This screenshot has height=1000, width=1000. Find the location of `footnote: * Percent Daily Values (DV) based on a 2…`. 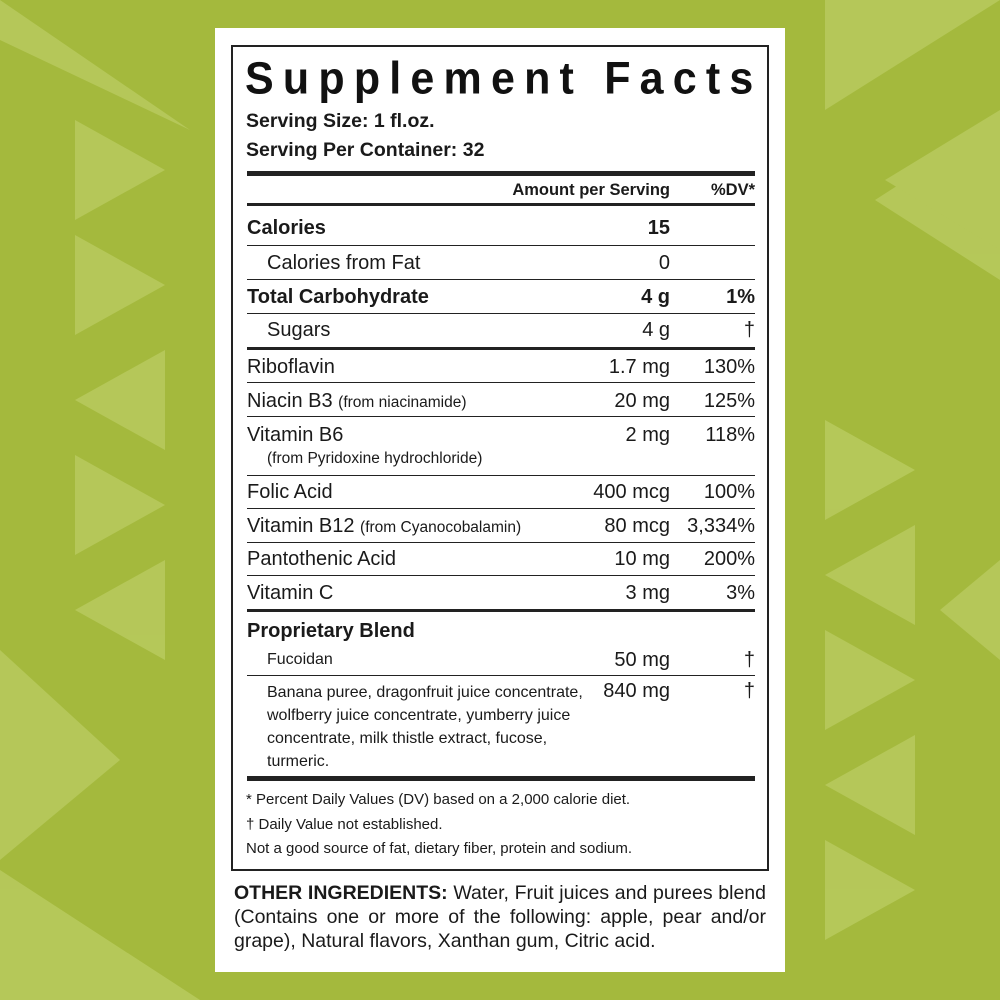

footnote: * Percent Daily Values (DV) based on a 2… is located at coordinates (438, 799).